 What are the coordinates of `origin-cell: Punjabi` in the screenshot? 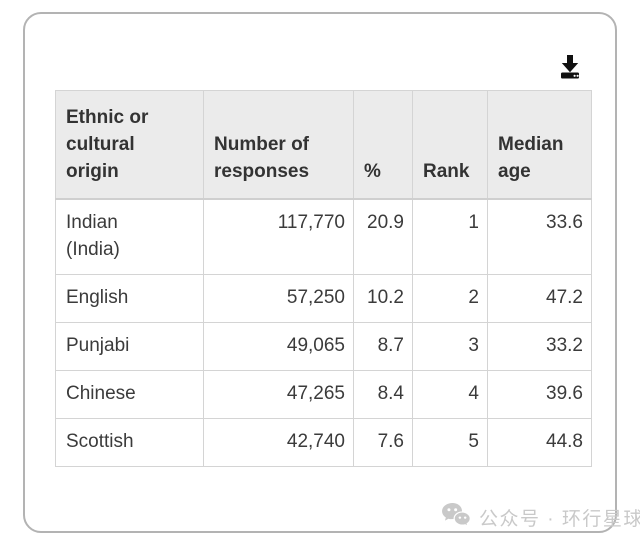 It's located at (129, 346).